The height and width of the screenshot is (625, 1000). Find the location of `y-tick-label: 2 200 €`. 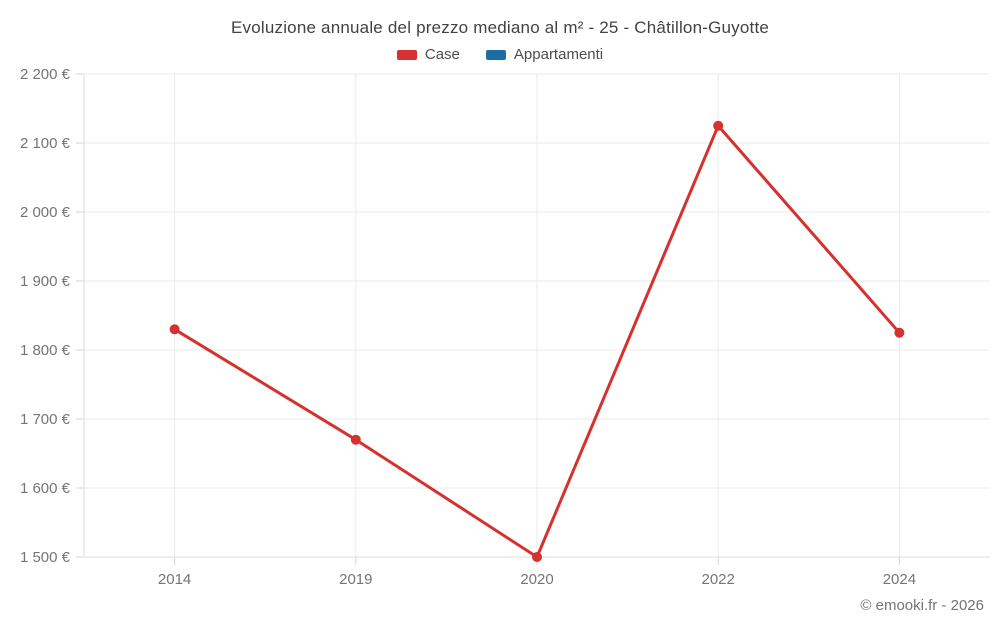

y-tick-label: 2 200 € is located at coordinates (45, 74).